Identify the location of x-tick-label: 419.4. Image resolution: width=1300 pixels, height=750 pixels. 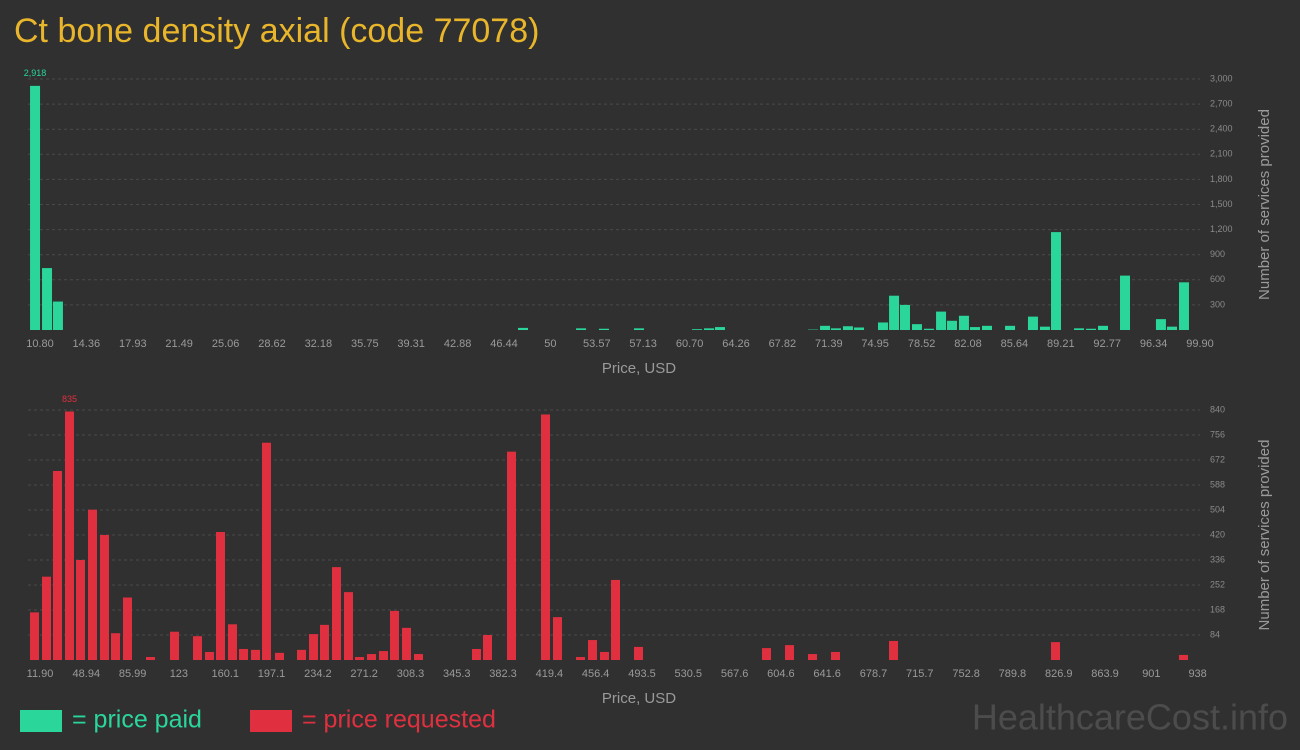
(550, 674).